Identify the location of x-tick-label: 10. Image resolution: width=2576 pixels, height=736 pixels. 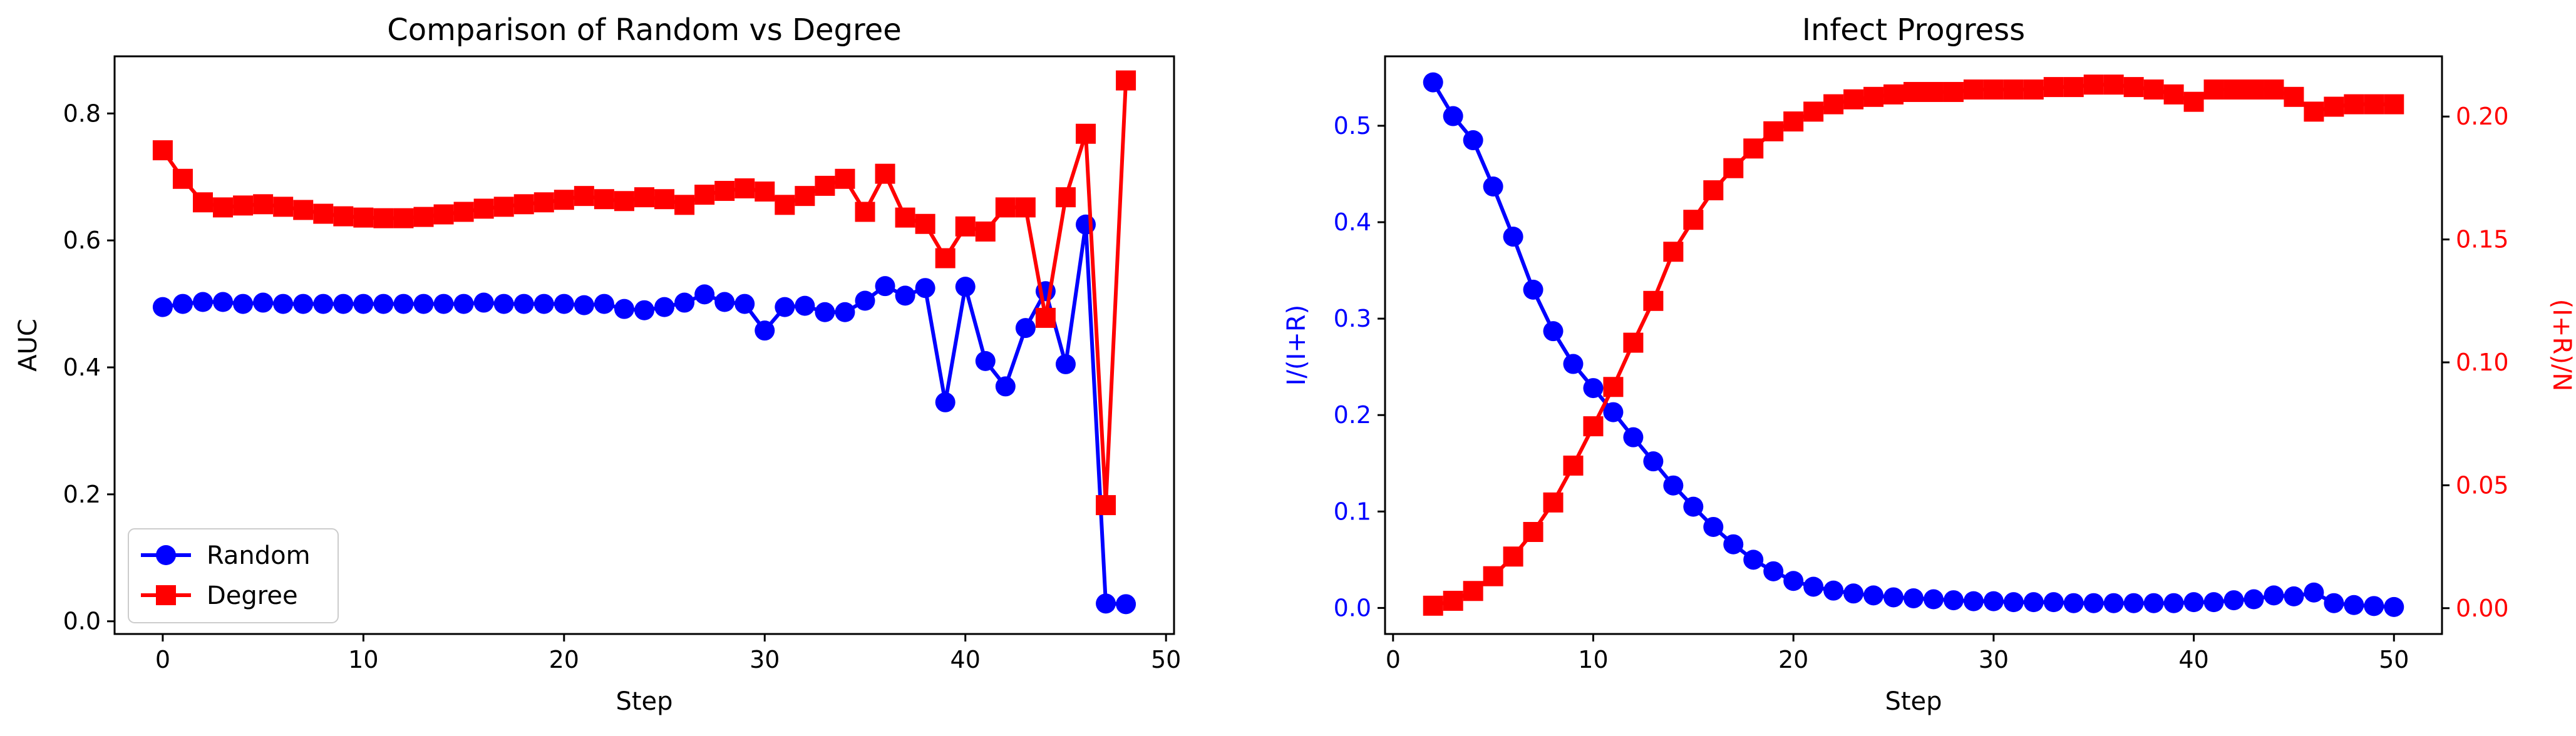
(363, 659).